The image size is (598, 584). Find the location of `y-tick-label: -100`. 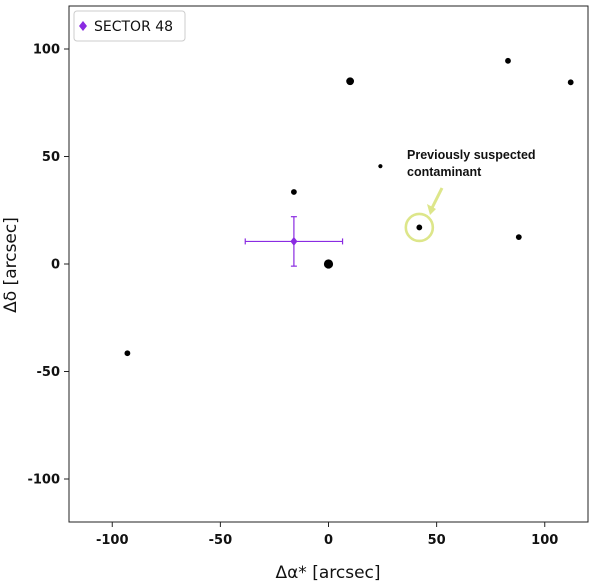

y-tick-label: -100 is located at coordinates (43, 480).